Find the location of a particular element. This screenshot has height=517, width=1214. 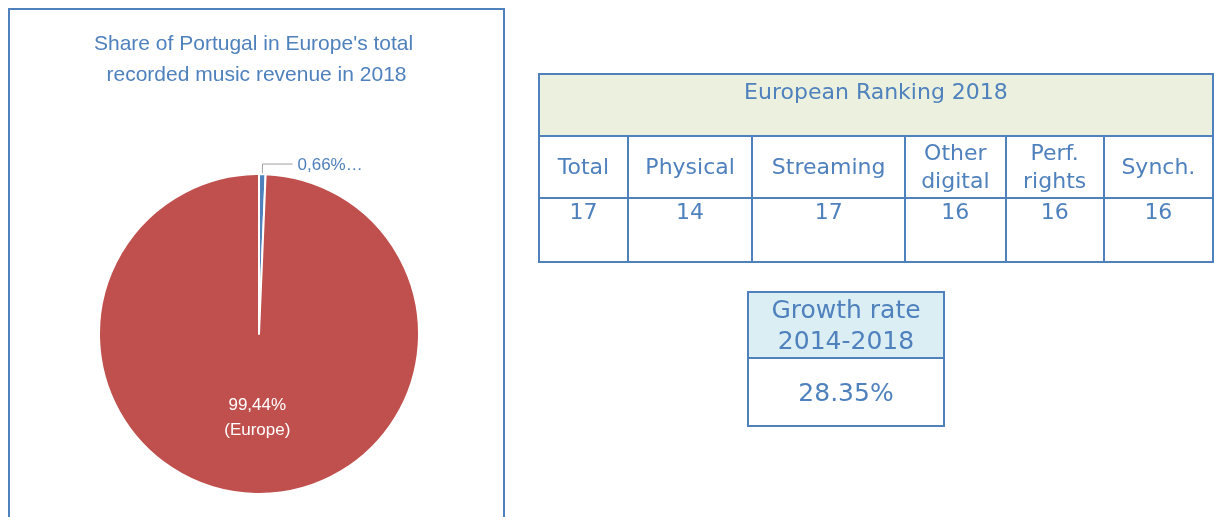

category-label: Streaming is located at coordinates (829, 167).